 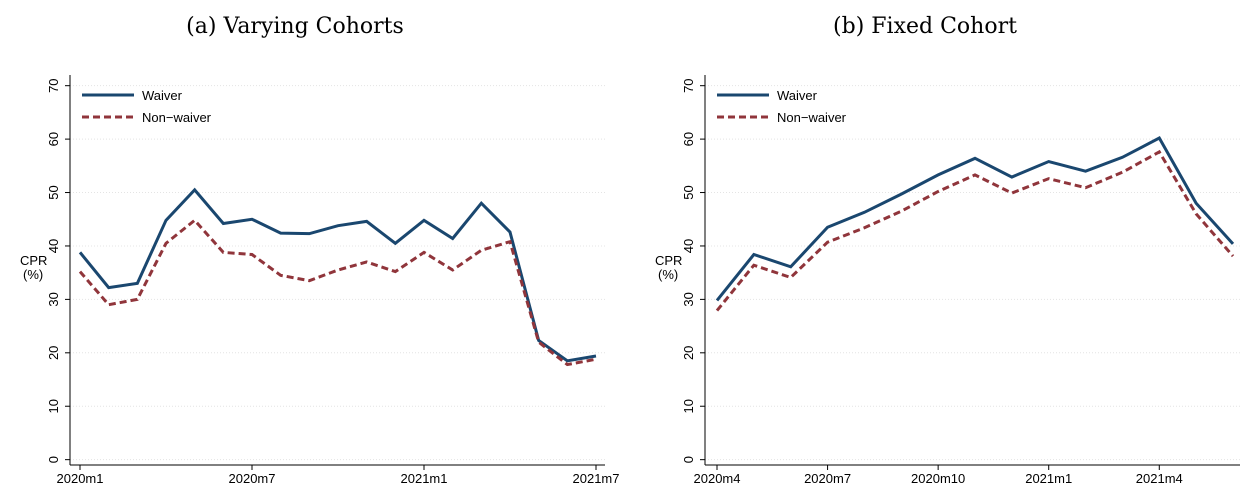 What do you see at coordinates (295, 26) in the screenshot?
I see `panel-title: (a) Varying Cohorts` at bounding box center [295, 26].